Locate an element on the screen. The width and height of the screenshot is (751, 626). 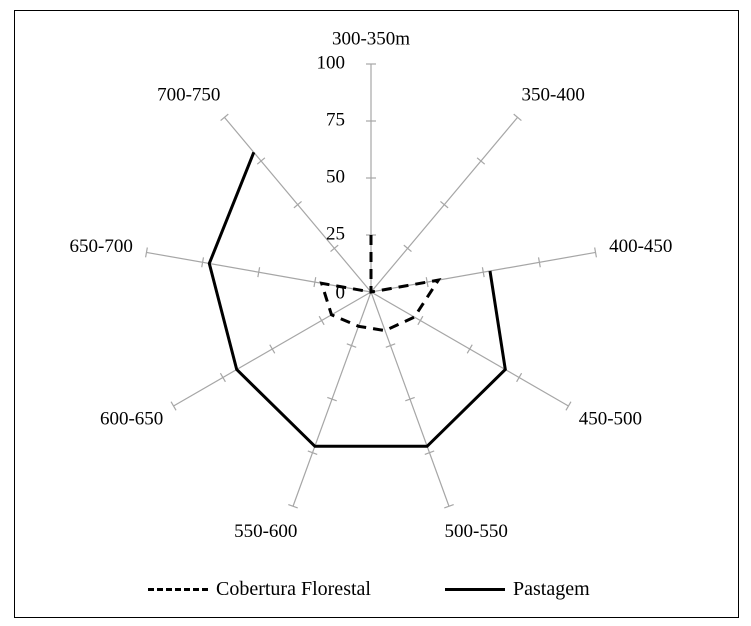
tick-label-75: 75 is located at coordinates (335, 119).